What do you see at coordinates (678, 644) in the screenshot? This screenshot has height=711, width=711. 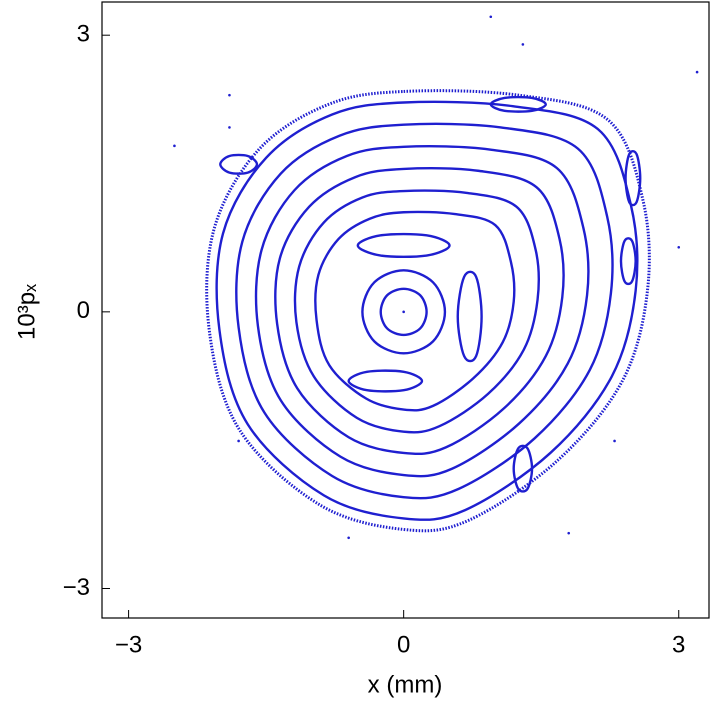 I see `x-tick-label: 3` at bounding box center [678, 644].